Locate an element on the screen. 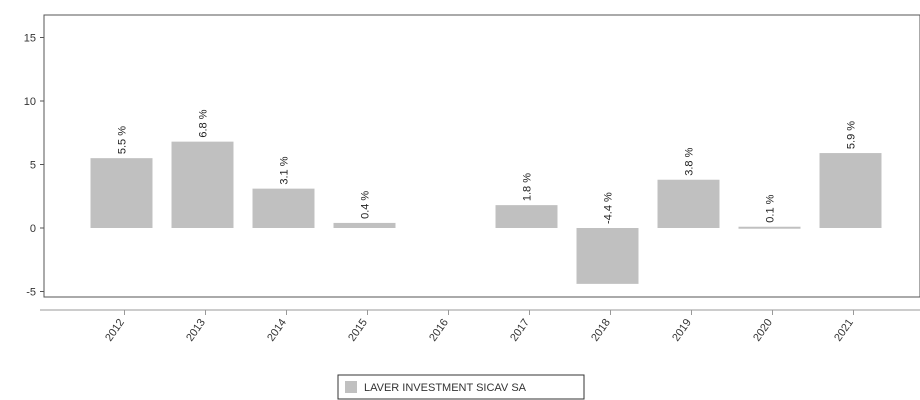 The image size is (920, 400). bar-data-label: 5.9 % is located at coordinates (852, 135).